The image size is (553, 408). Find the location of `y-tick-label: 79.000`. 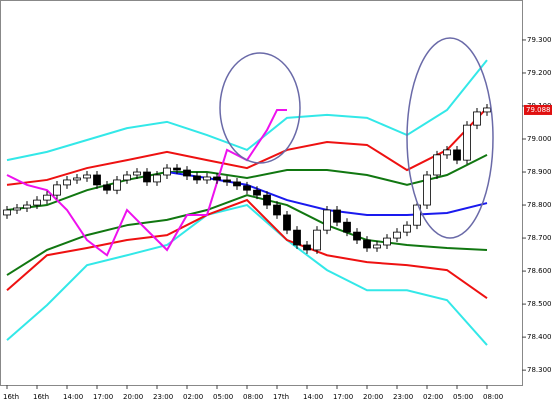

y-tick-label: 79.000 is located at coordinates (539, 139).